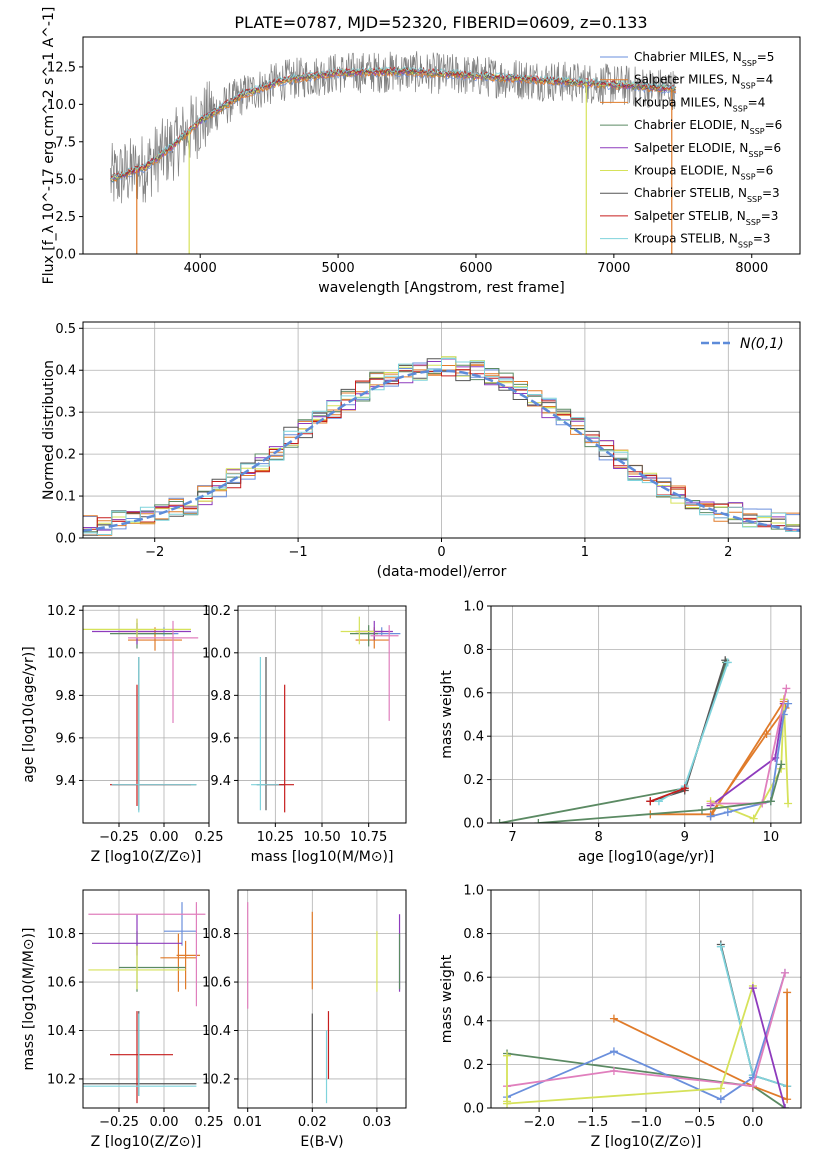 This screenshot has height=1170, width=819. I want to click on mass_vs_Z-xlabel: Z [log10(Z/Z⊙)], so click(146, 1142).